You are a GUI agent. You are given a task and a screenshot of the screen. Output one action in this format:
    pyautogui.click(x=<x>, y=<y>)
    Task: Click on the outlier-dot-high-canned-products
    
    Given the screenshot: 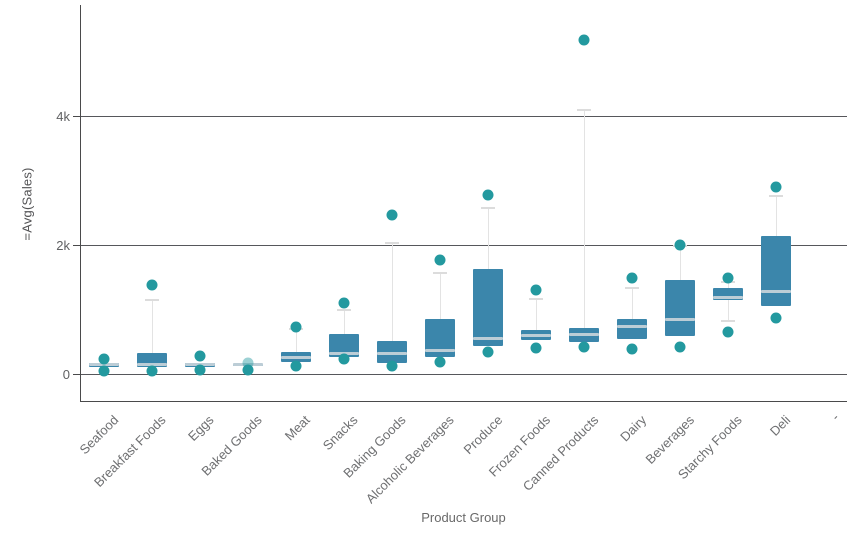 What is the action you would take?
    pyautogui.click(x=584, y=39)
    